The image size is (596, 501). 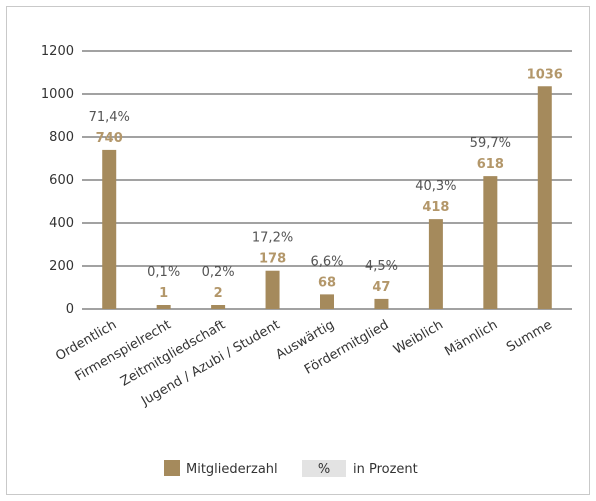 I want to click on percent-label-1: 0,1%, so click(x=163, y=272).